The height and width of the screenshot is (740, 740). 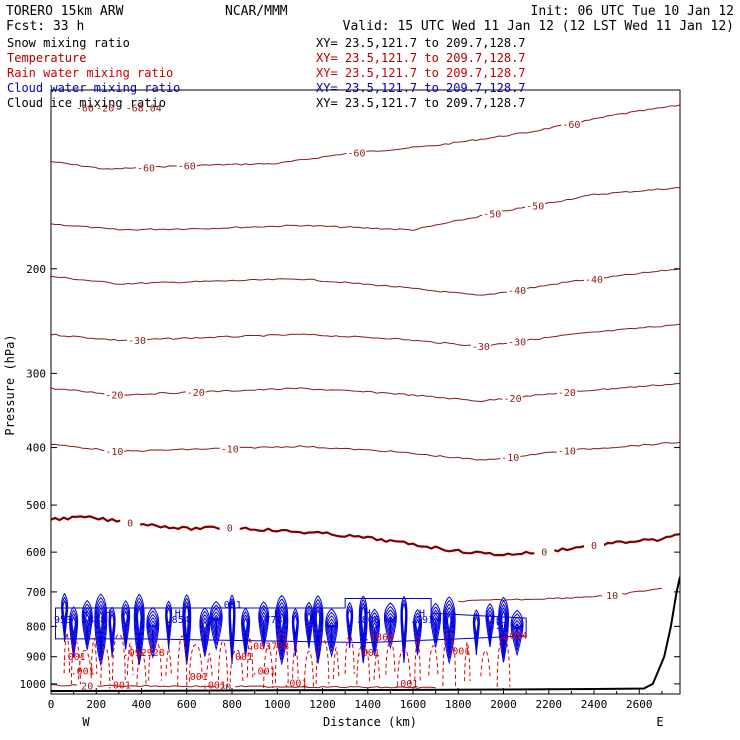 What do you see at coordinates (612, 596) in the screenshot?
I see `isotherm-label: 10` at bounding box center [612, 596].